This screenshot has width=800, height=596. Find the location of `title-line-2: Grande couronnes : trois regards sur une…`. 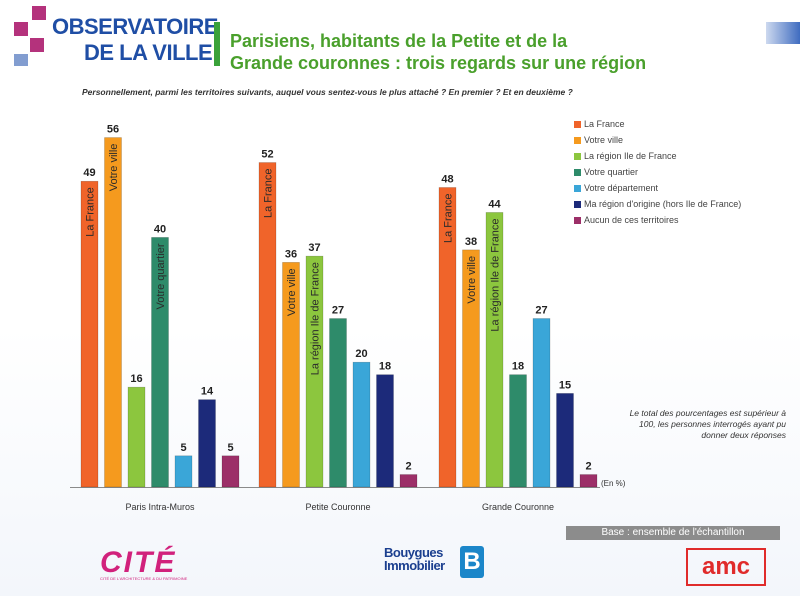

title-line-2: Grande couronnes : trois regards sur une… is located at coordinates (438, 63).